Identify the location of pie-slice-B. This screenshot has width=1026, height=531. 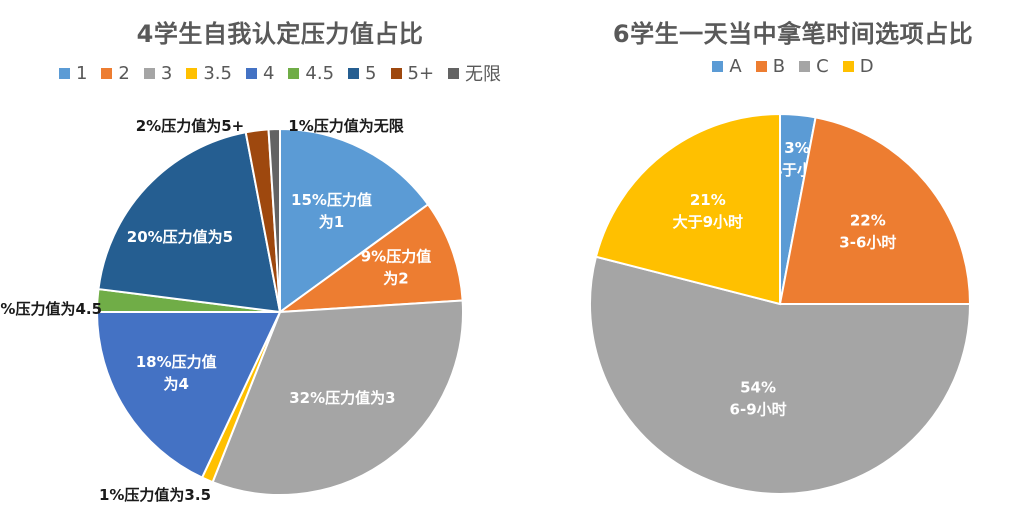
(875, 210).